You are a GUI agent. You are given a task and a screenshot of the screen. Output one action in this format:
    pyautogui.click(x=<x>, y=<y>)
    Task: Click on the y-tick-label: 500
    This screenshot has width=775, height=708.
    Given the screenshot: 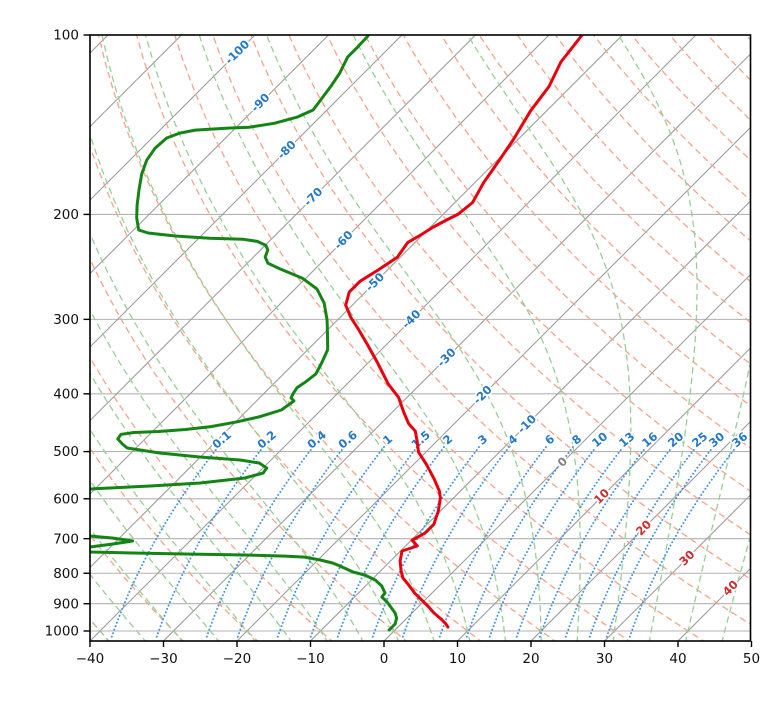 What is the action you would take?
    pyautogui.click(x=66, y=452)
    